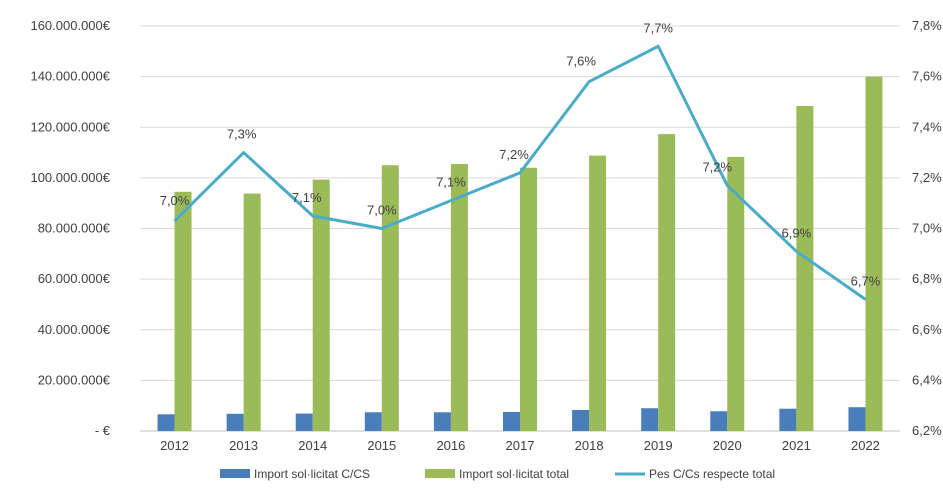 The width and height of the screenshot is (943, 495). What do you see at coordinates (927, 126) in the screenshot?
I see `right-tick-label: 7,4%` at bounding box center [927, 126].